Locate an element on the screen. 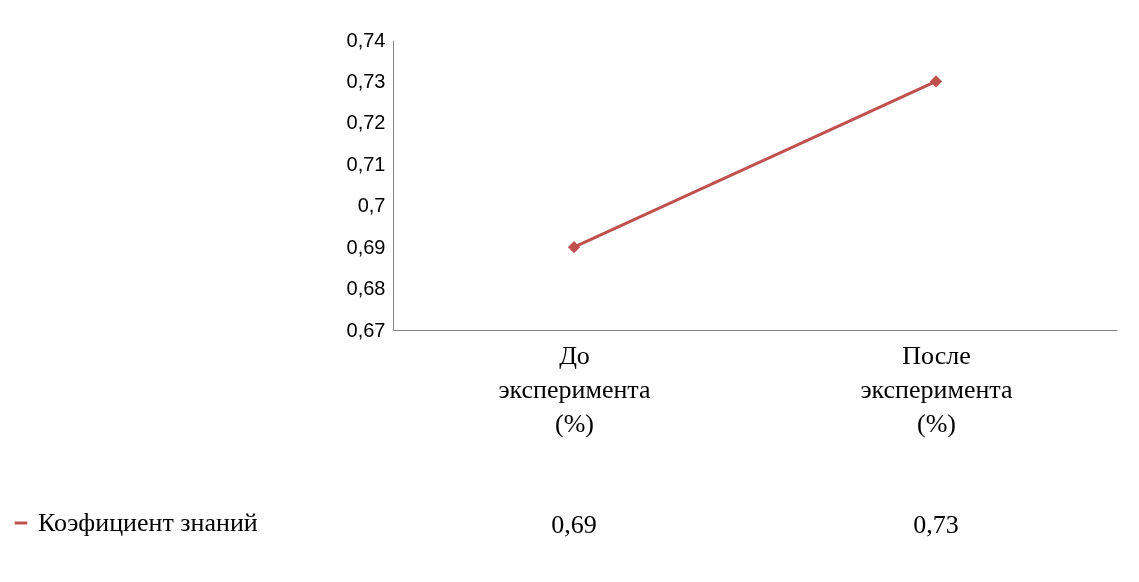 This screenshot has width=1139, height=582. y-tick-label: 0,73 is located at coordinates (366, 80).